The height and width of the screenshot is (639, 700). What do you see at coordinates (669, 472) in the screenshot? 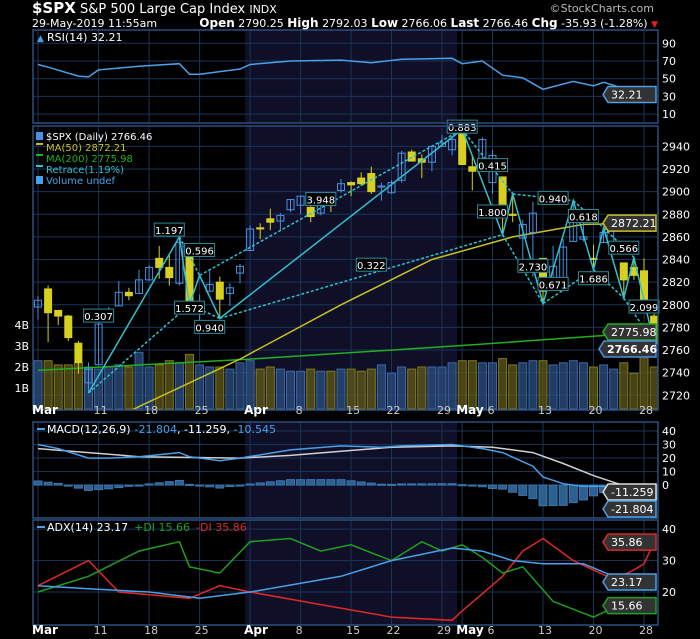
I see `y-tick-label: 10` at bounding box center [669, 472].